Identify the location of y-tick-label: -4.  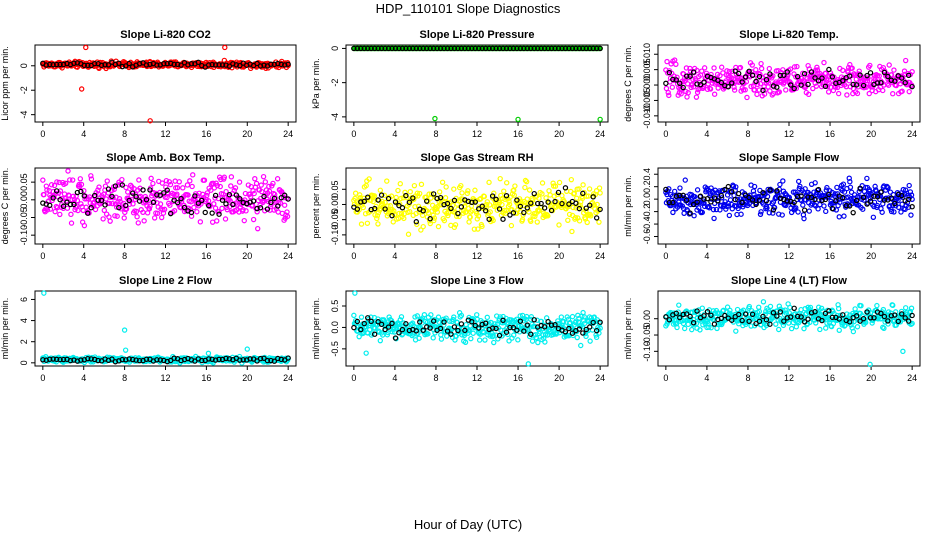
(24, 115).